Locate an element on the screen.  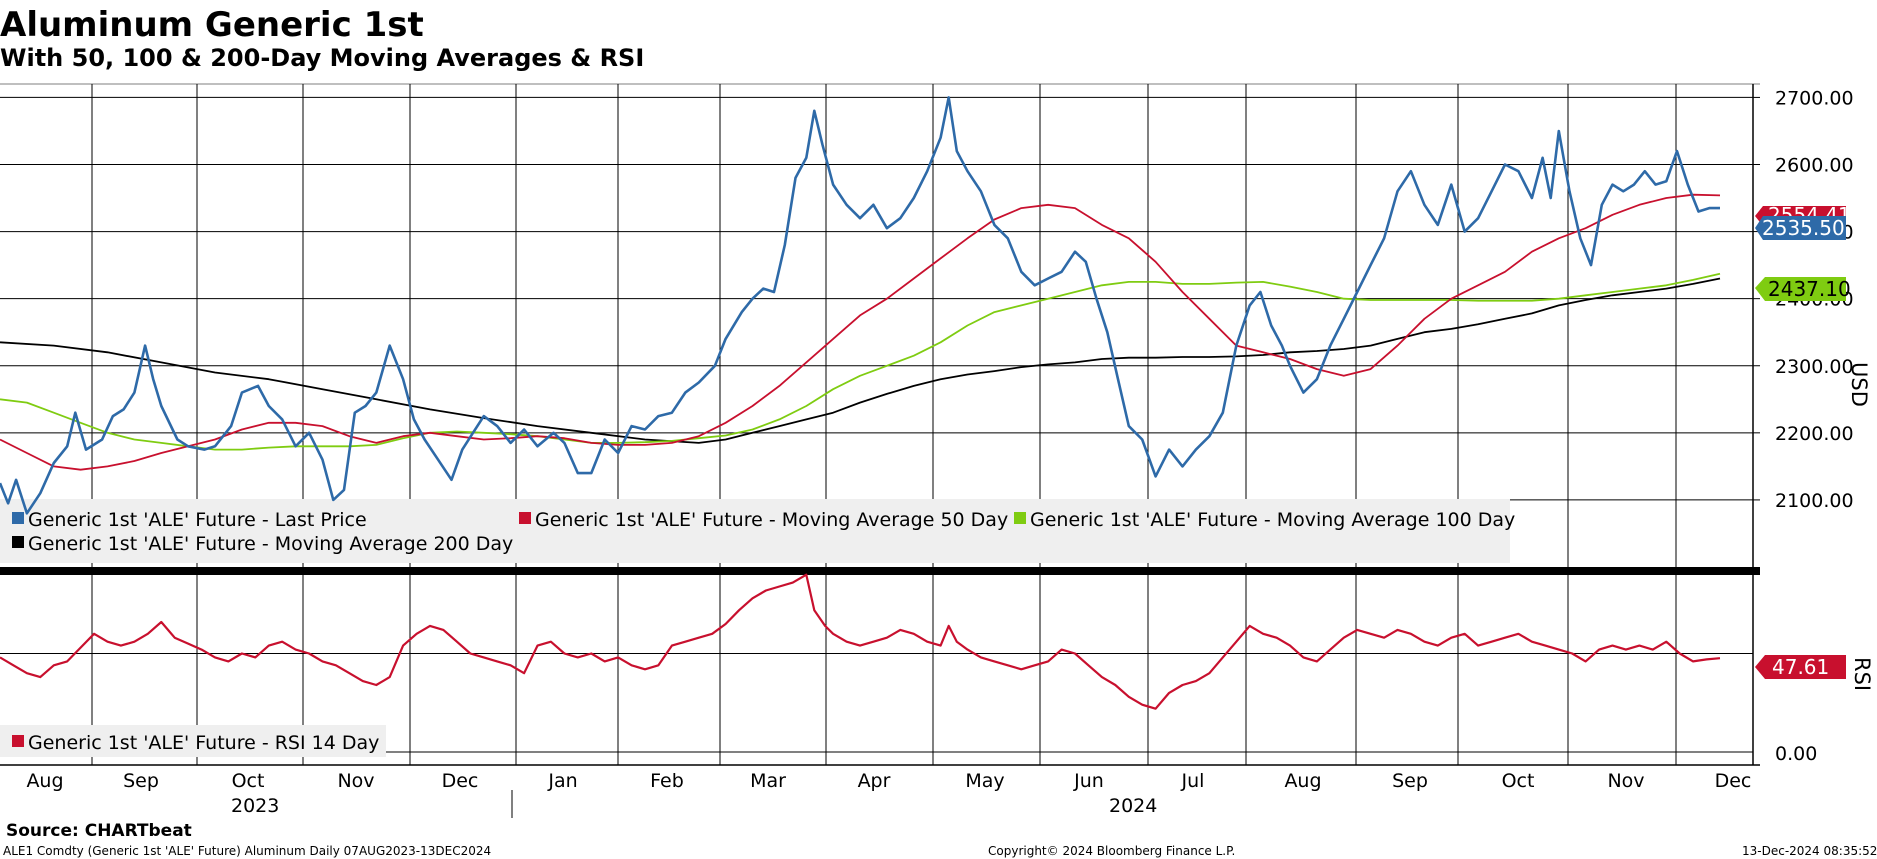
x-month-13: Sep is located at coordinates (1410, 781).